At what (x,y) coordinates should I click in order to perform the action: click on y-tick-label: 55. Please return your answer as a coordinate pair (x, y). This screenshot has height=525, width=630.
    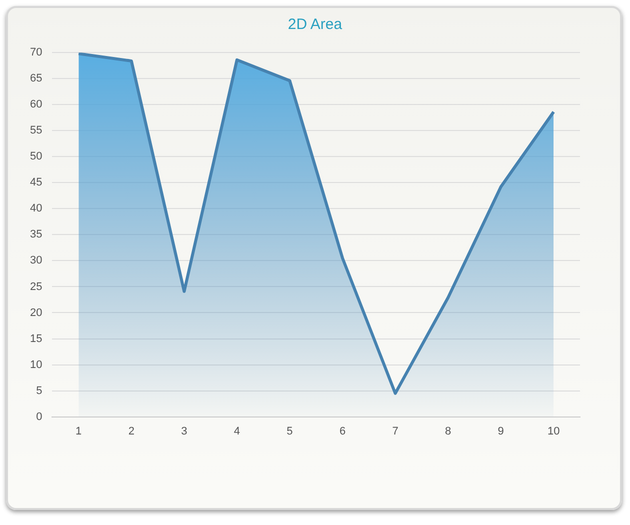
    Looking at the image, I should click on (36, 130).